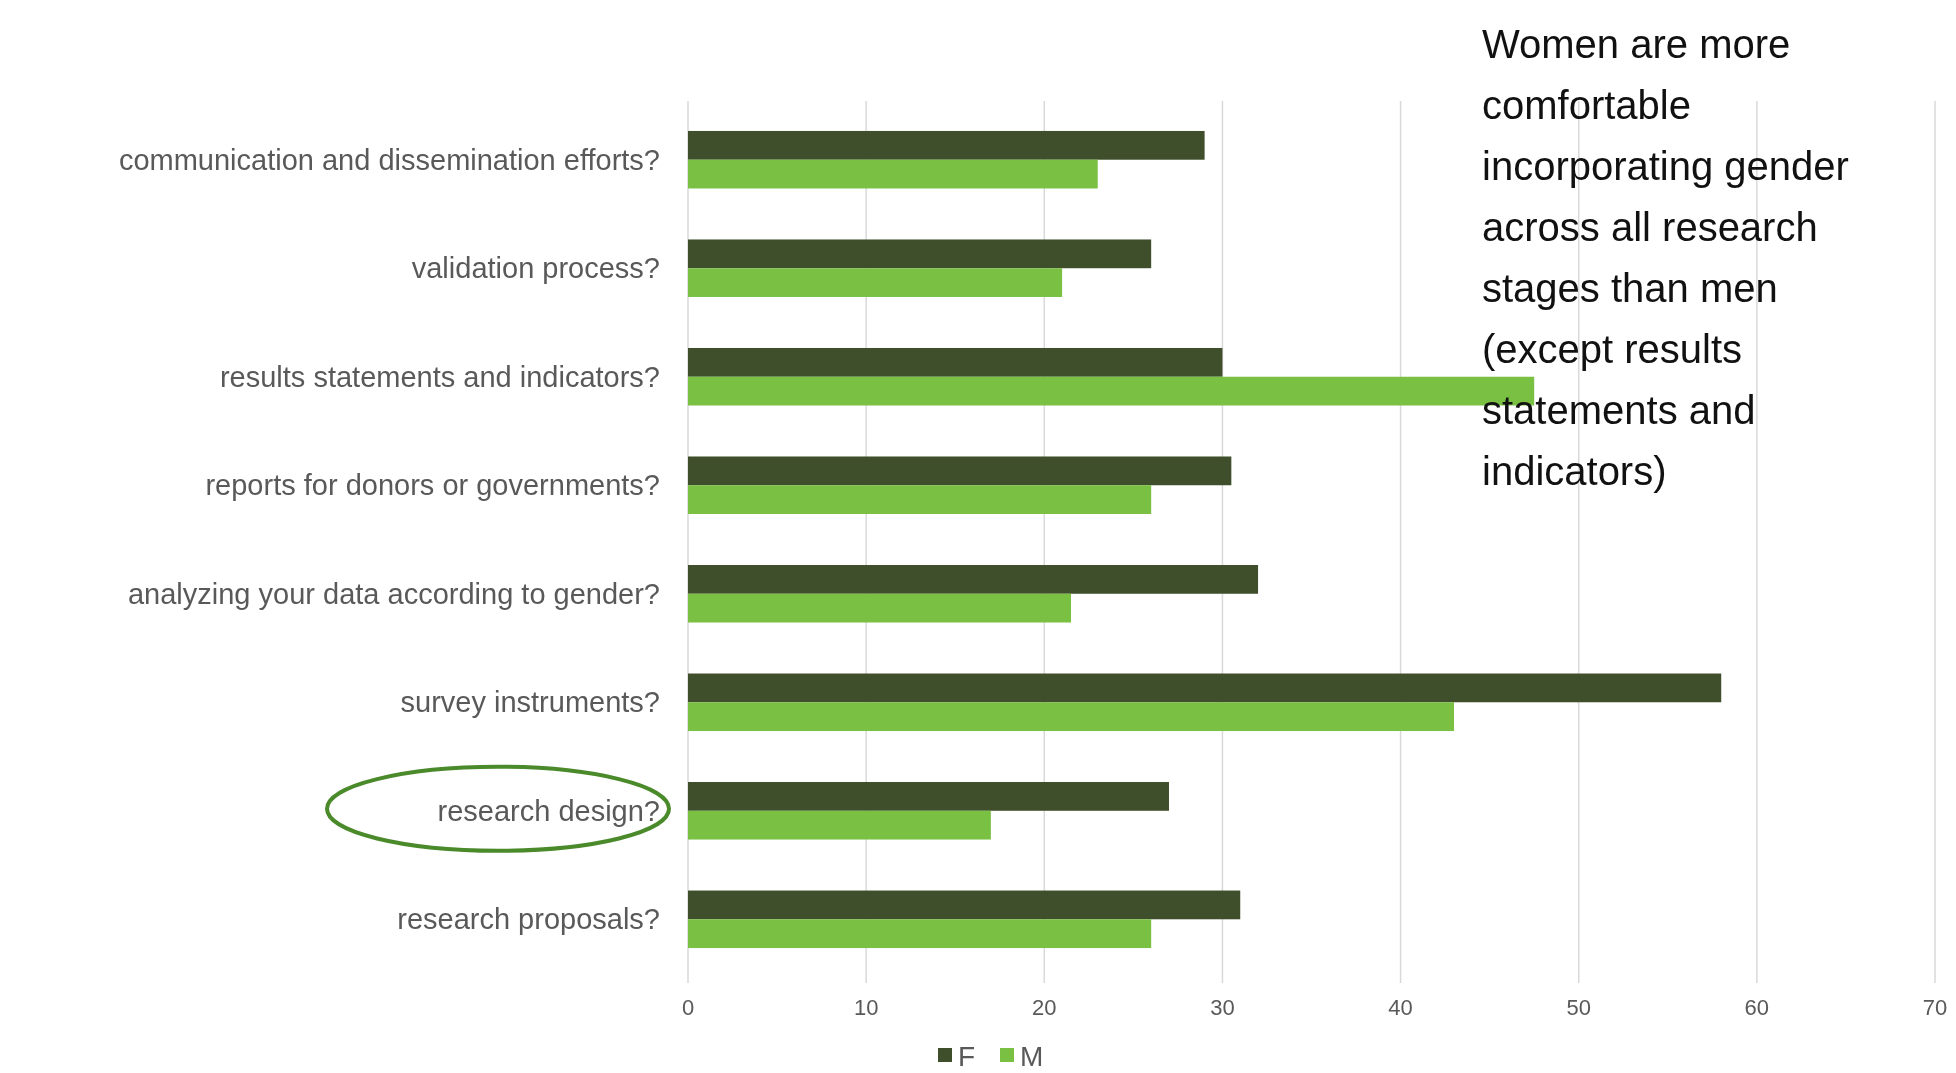 The height and width of the screenshot is (1073, 1956). What do you see at coordinates (439, 376) in the screenshot?
I see `y-tick-label: results statements and indicators?` at bounding box center [439, 376].